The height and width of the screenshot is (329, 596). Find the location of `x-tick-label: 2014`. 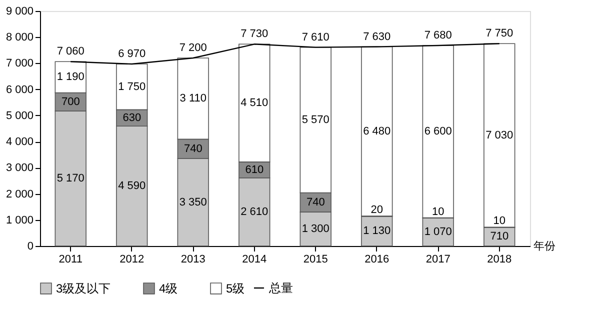

x-tick-label: 2014 is located at coordinates (254, 260).